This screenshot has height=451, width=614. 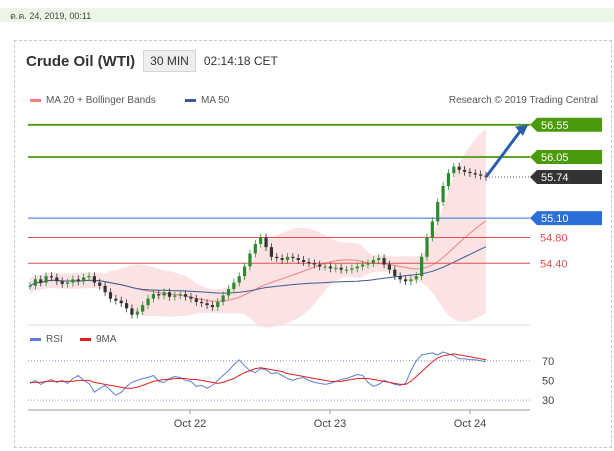 What do you see at coordinates (169, 61) in the screenshot?
I see `timeframe-selector: 30 MIN` at bounding box center [169, 61].